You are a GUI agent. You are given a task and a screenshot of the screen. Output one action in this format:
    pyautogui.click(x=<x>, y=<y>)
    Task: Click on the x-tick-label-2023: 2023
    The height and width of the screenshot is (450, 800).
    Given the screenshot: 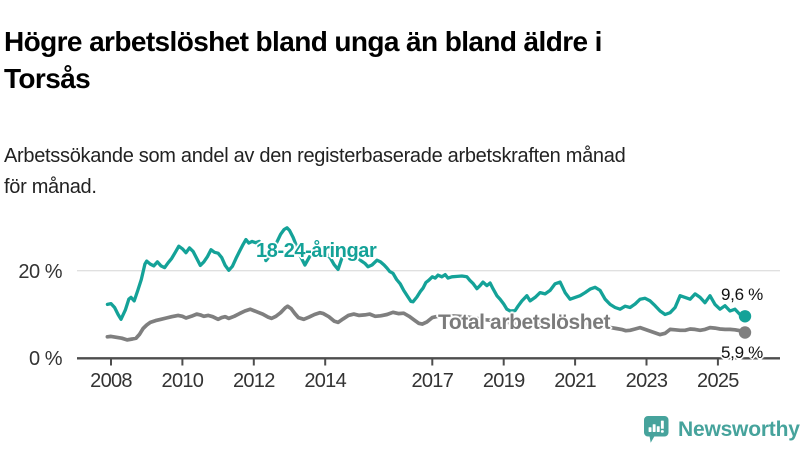 What is the action you would take?
    pyautogui.click(x=646, y=381)
    